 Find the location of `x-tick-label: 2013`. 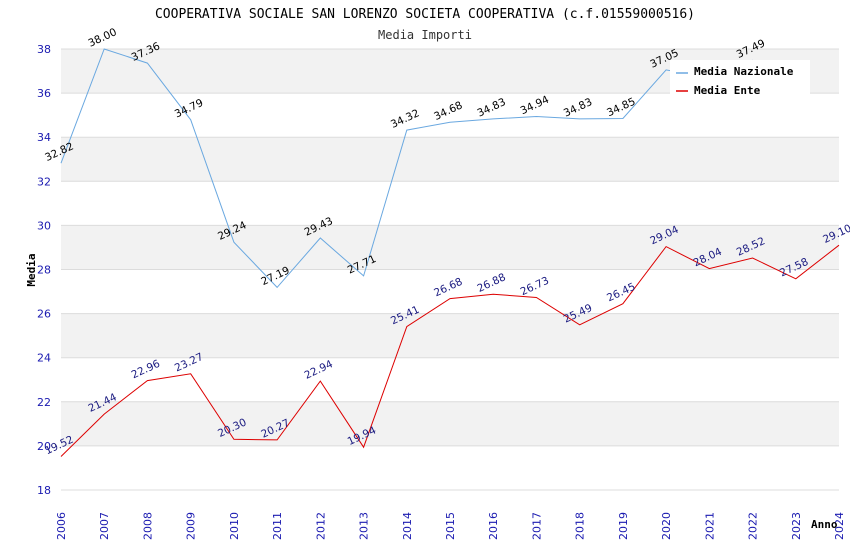

x-tick-label: 2013 is located at coordinates (364, 526).